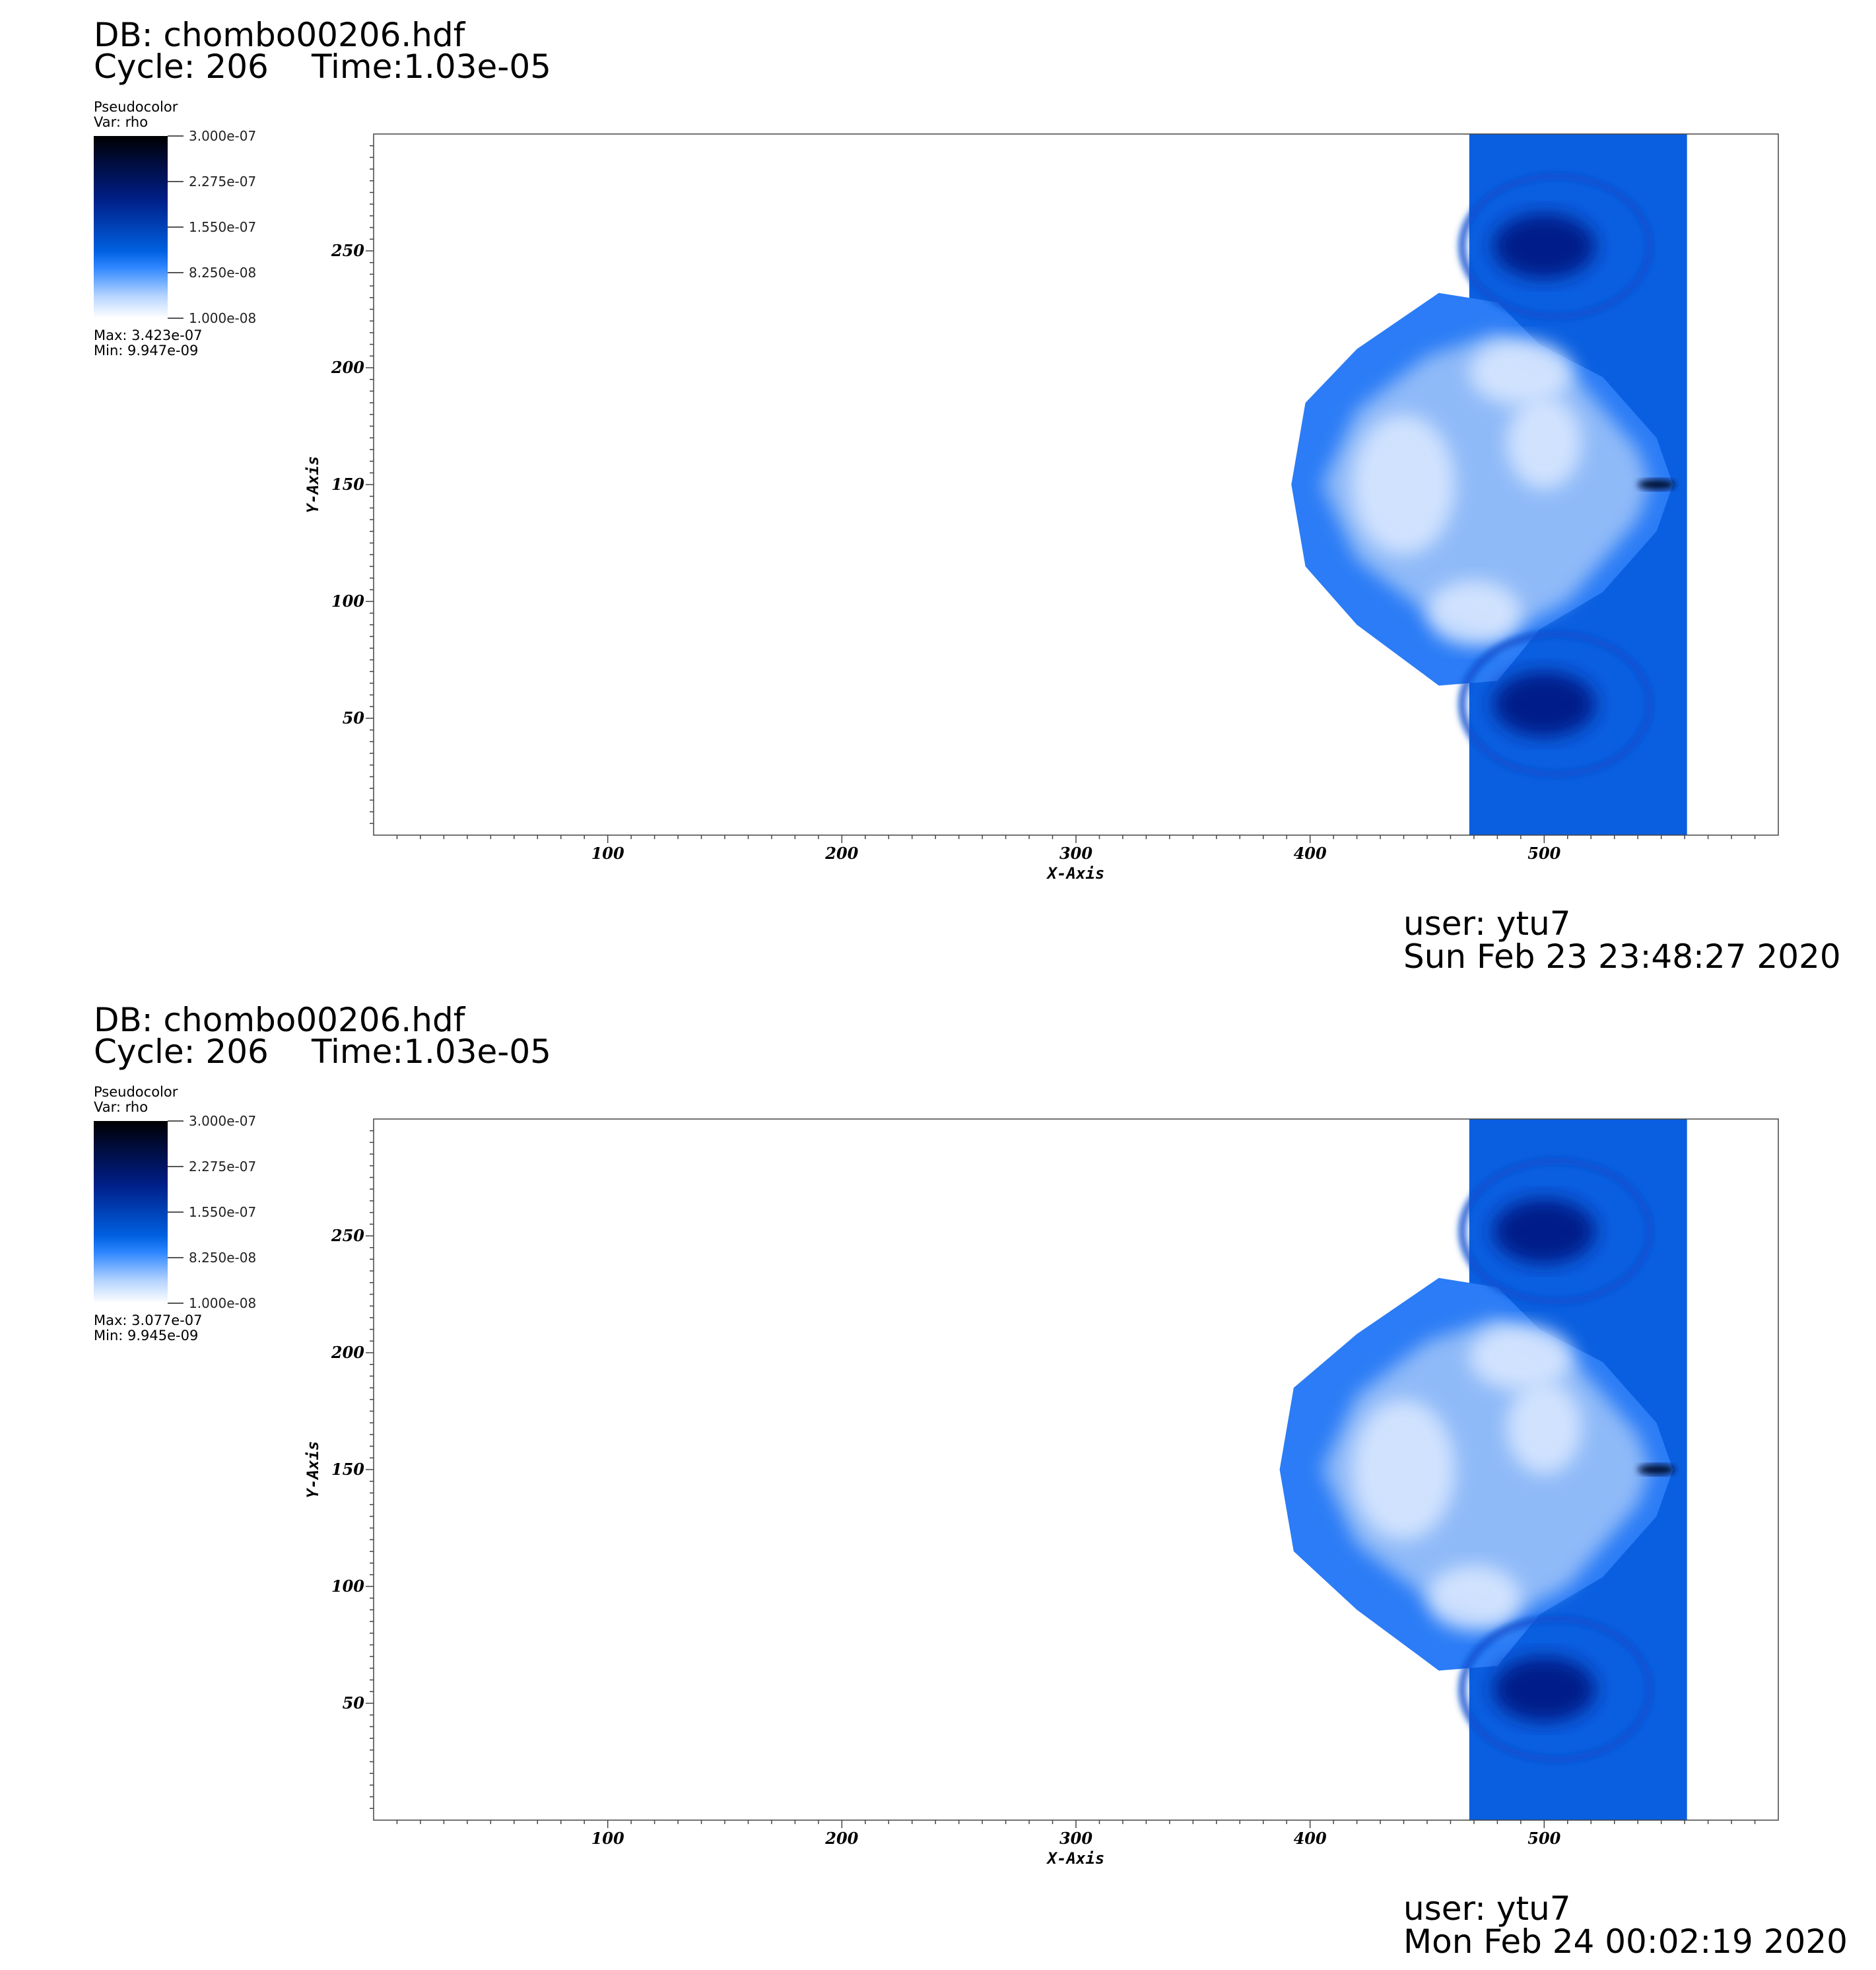  What do you see at coordinates (148, 1320) in the screenshot?
I see `max-label: Max: 3.077e-07` at bounding box center [148, 1320].